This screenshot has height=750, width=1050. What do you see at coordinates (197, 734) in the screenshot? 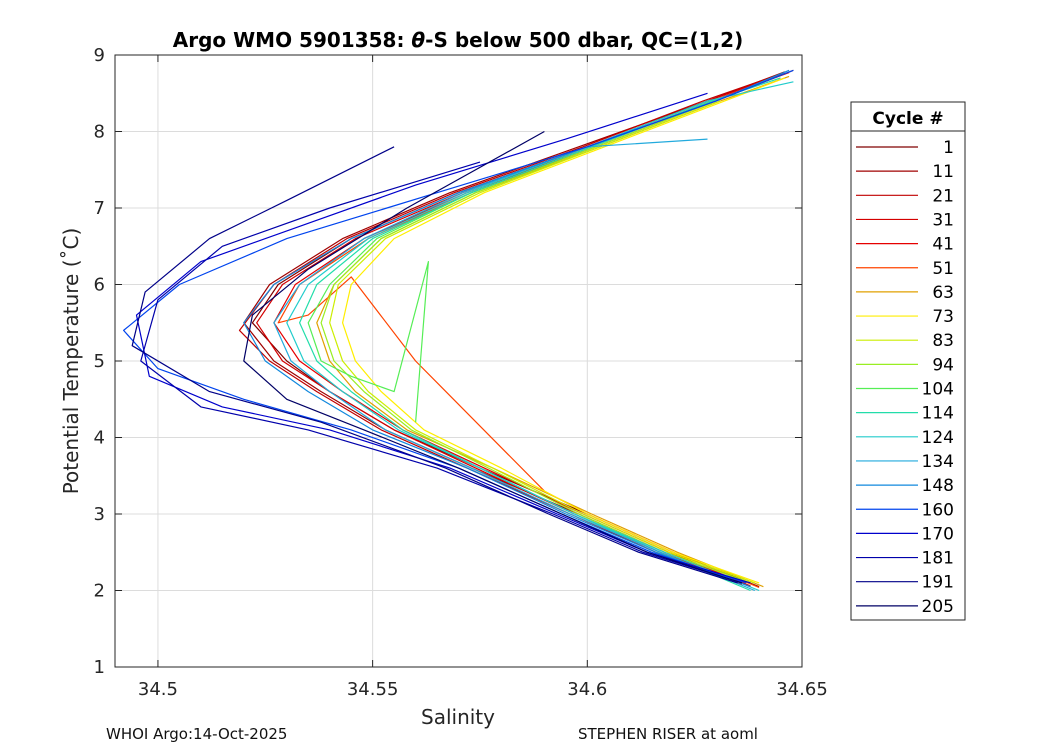
I see `footer-credit: WHOI Argo:14-Oct-2025` at bounding box center [197, 734].